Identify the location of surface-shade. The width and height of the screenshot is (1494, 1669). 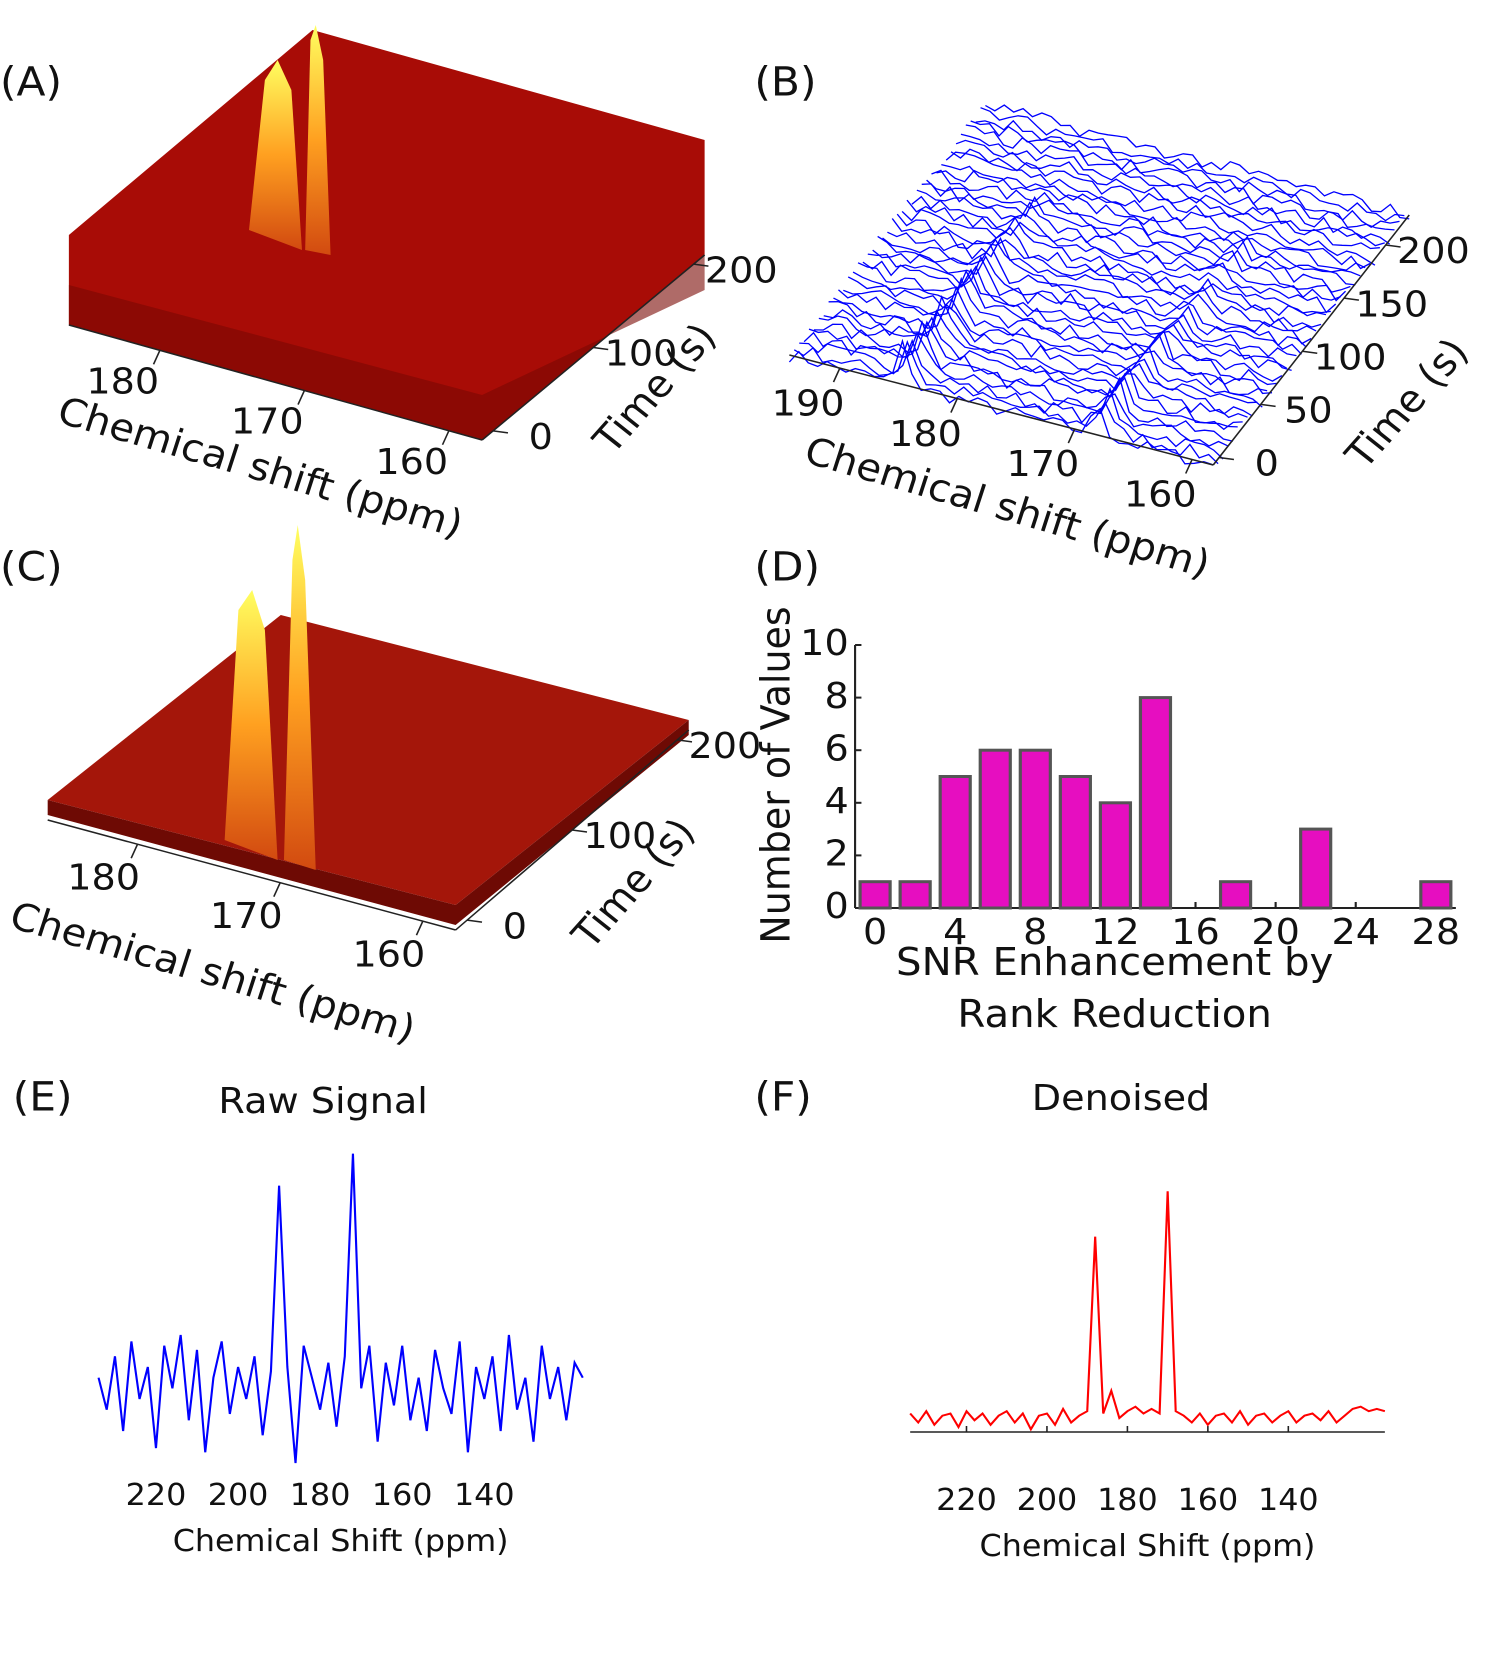
(386, 347).